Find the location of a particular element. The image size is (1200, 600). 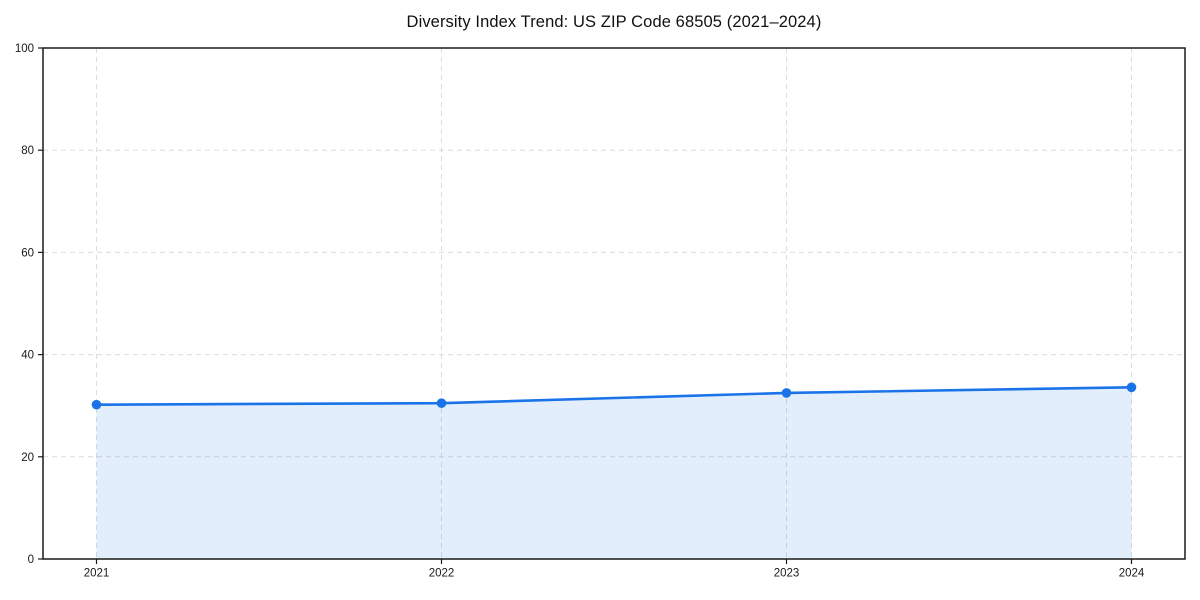

x-tick-label: 2024 is located at coordinates (1132, 574).